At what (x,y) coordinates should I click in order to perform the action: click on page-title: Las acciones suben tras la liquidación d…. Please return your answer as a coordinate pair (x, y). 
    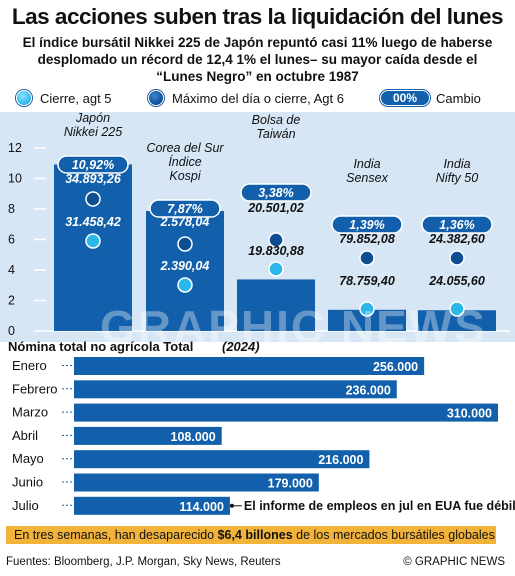
    Looking at the image, I should click on (257, 16).